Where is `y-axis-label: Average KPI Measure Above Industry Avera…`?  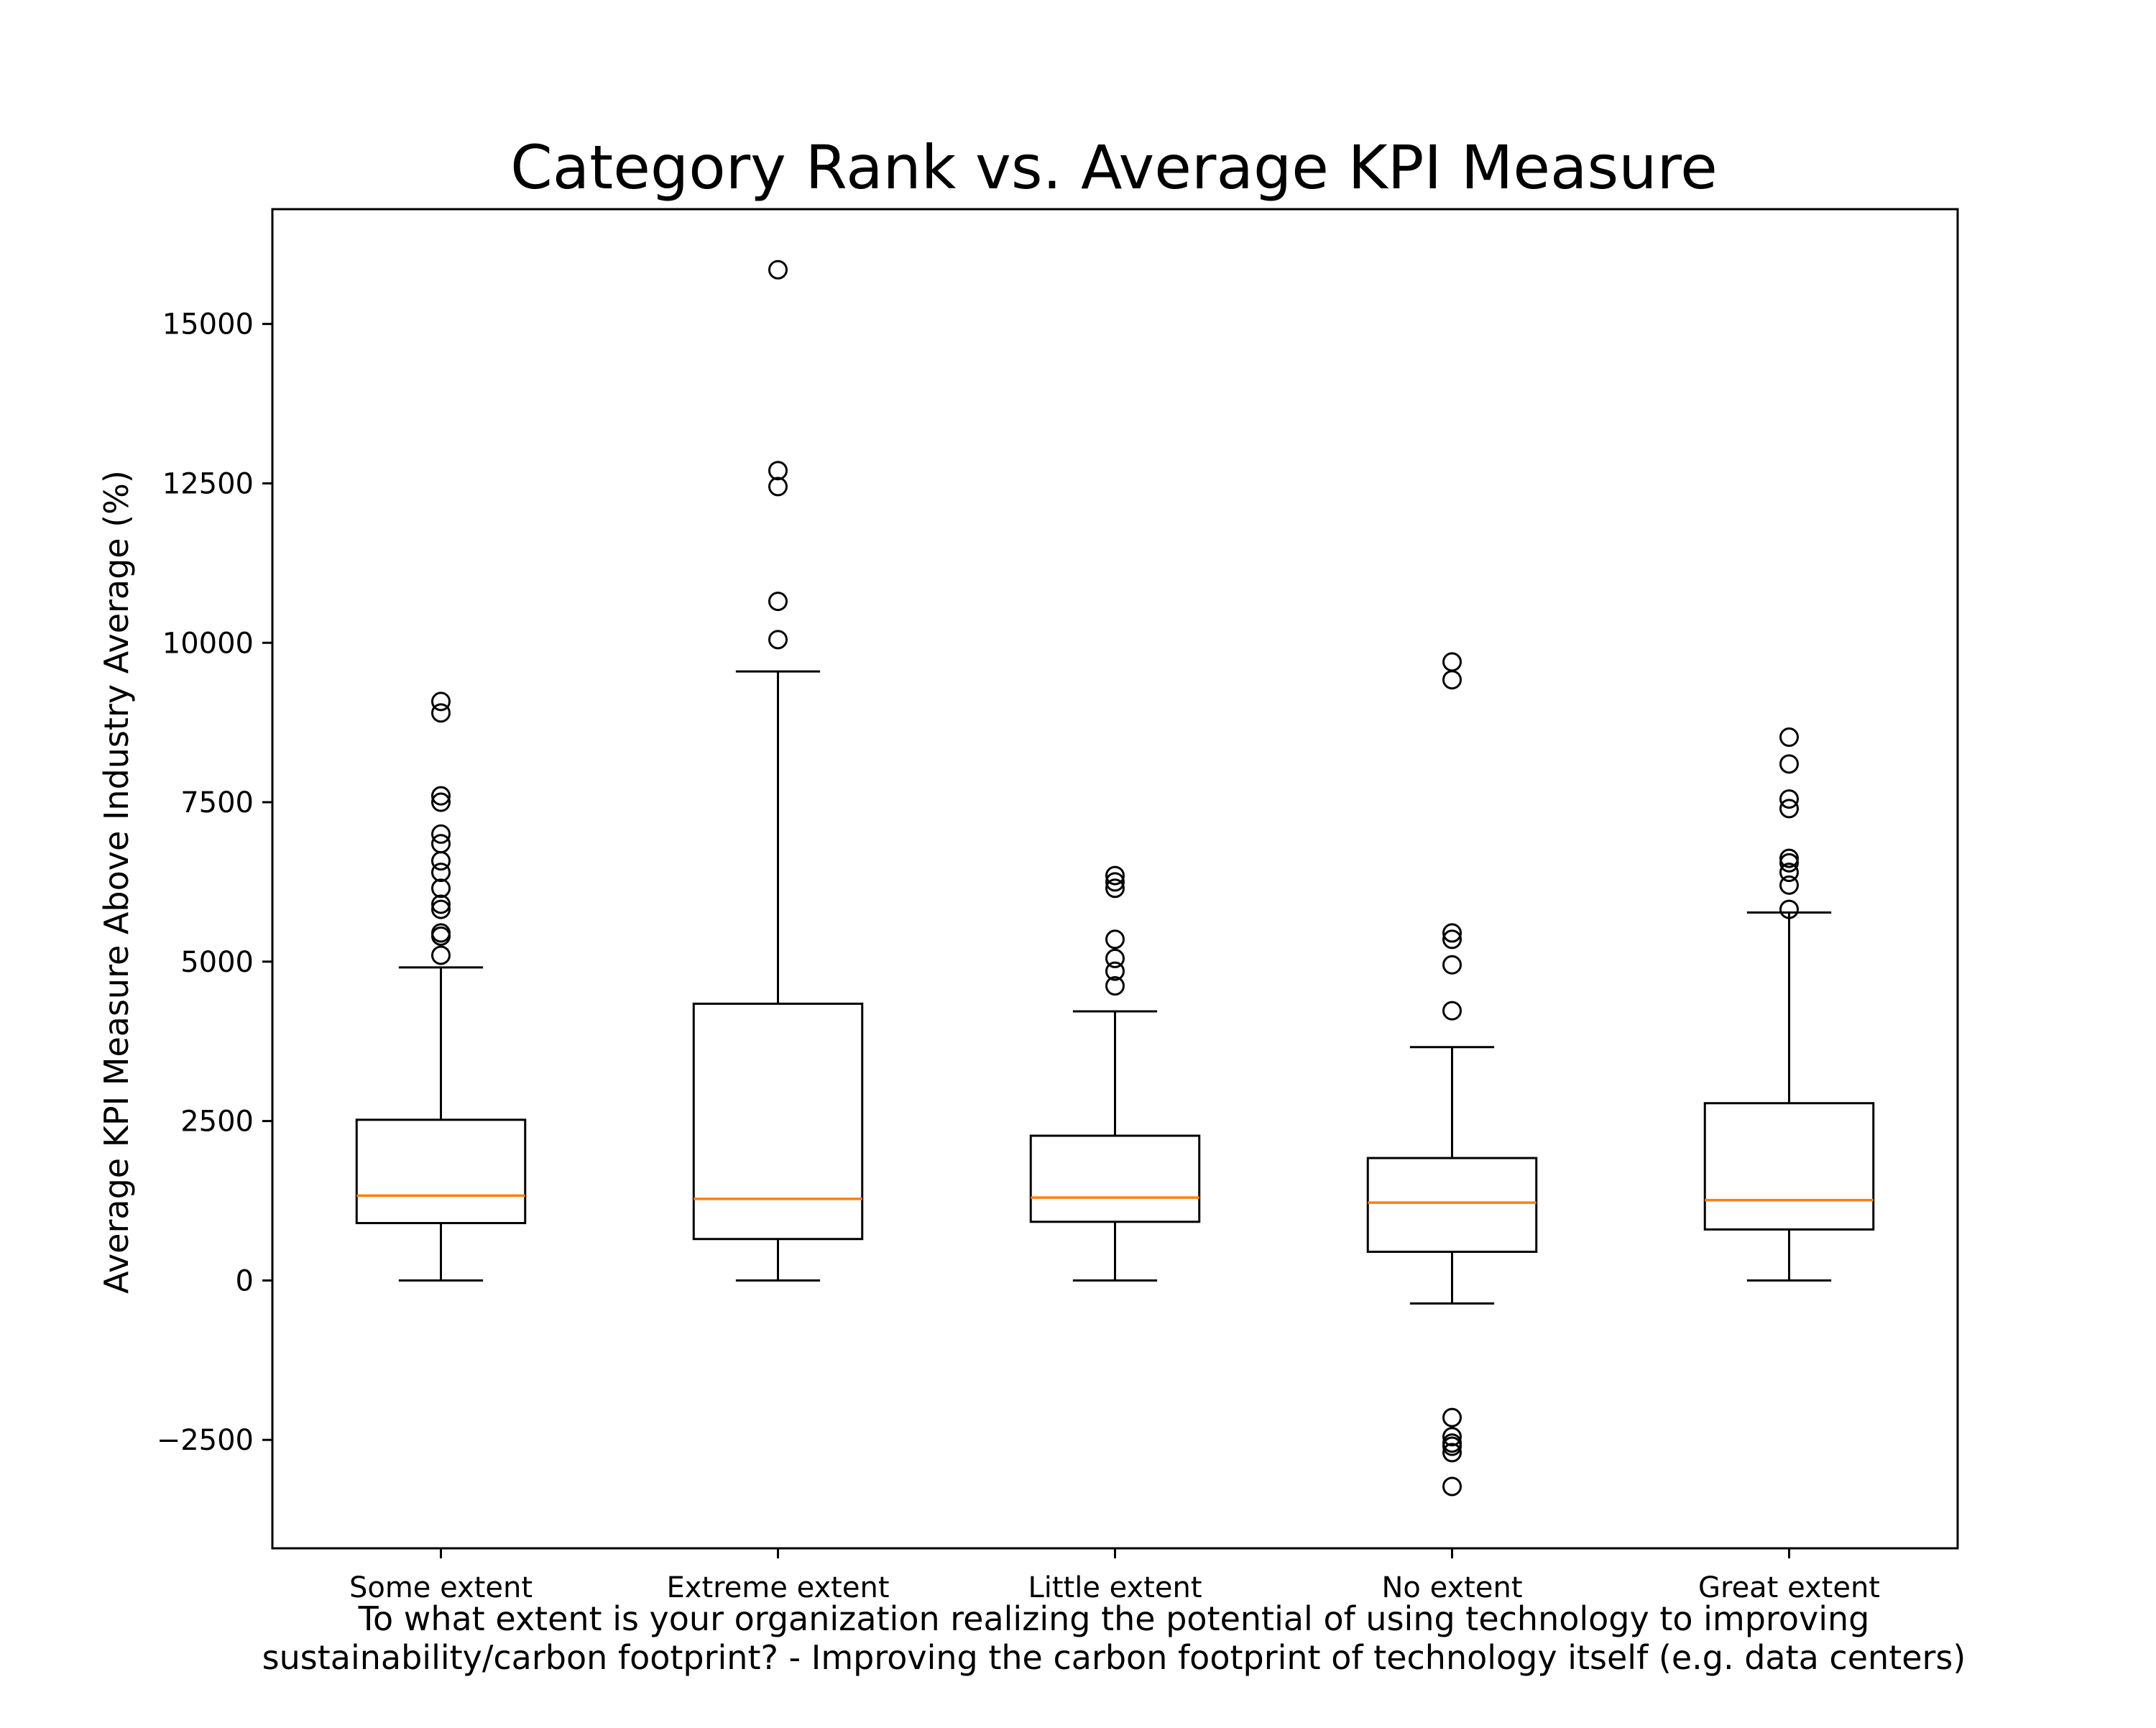 y-axis-label: Average KPI Measure Above Industry Avera… is located at coordinates (116, 882).